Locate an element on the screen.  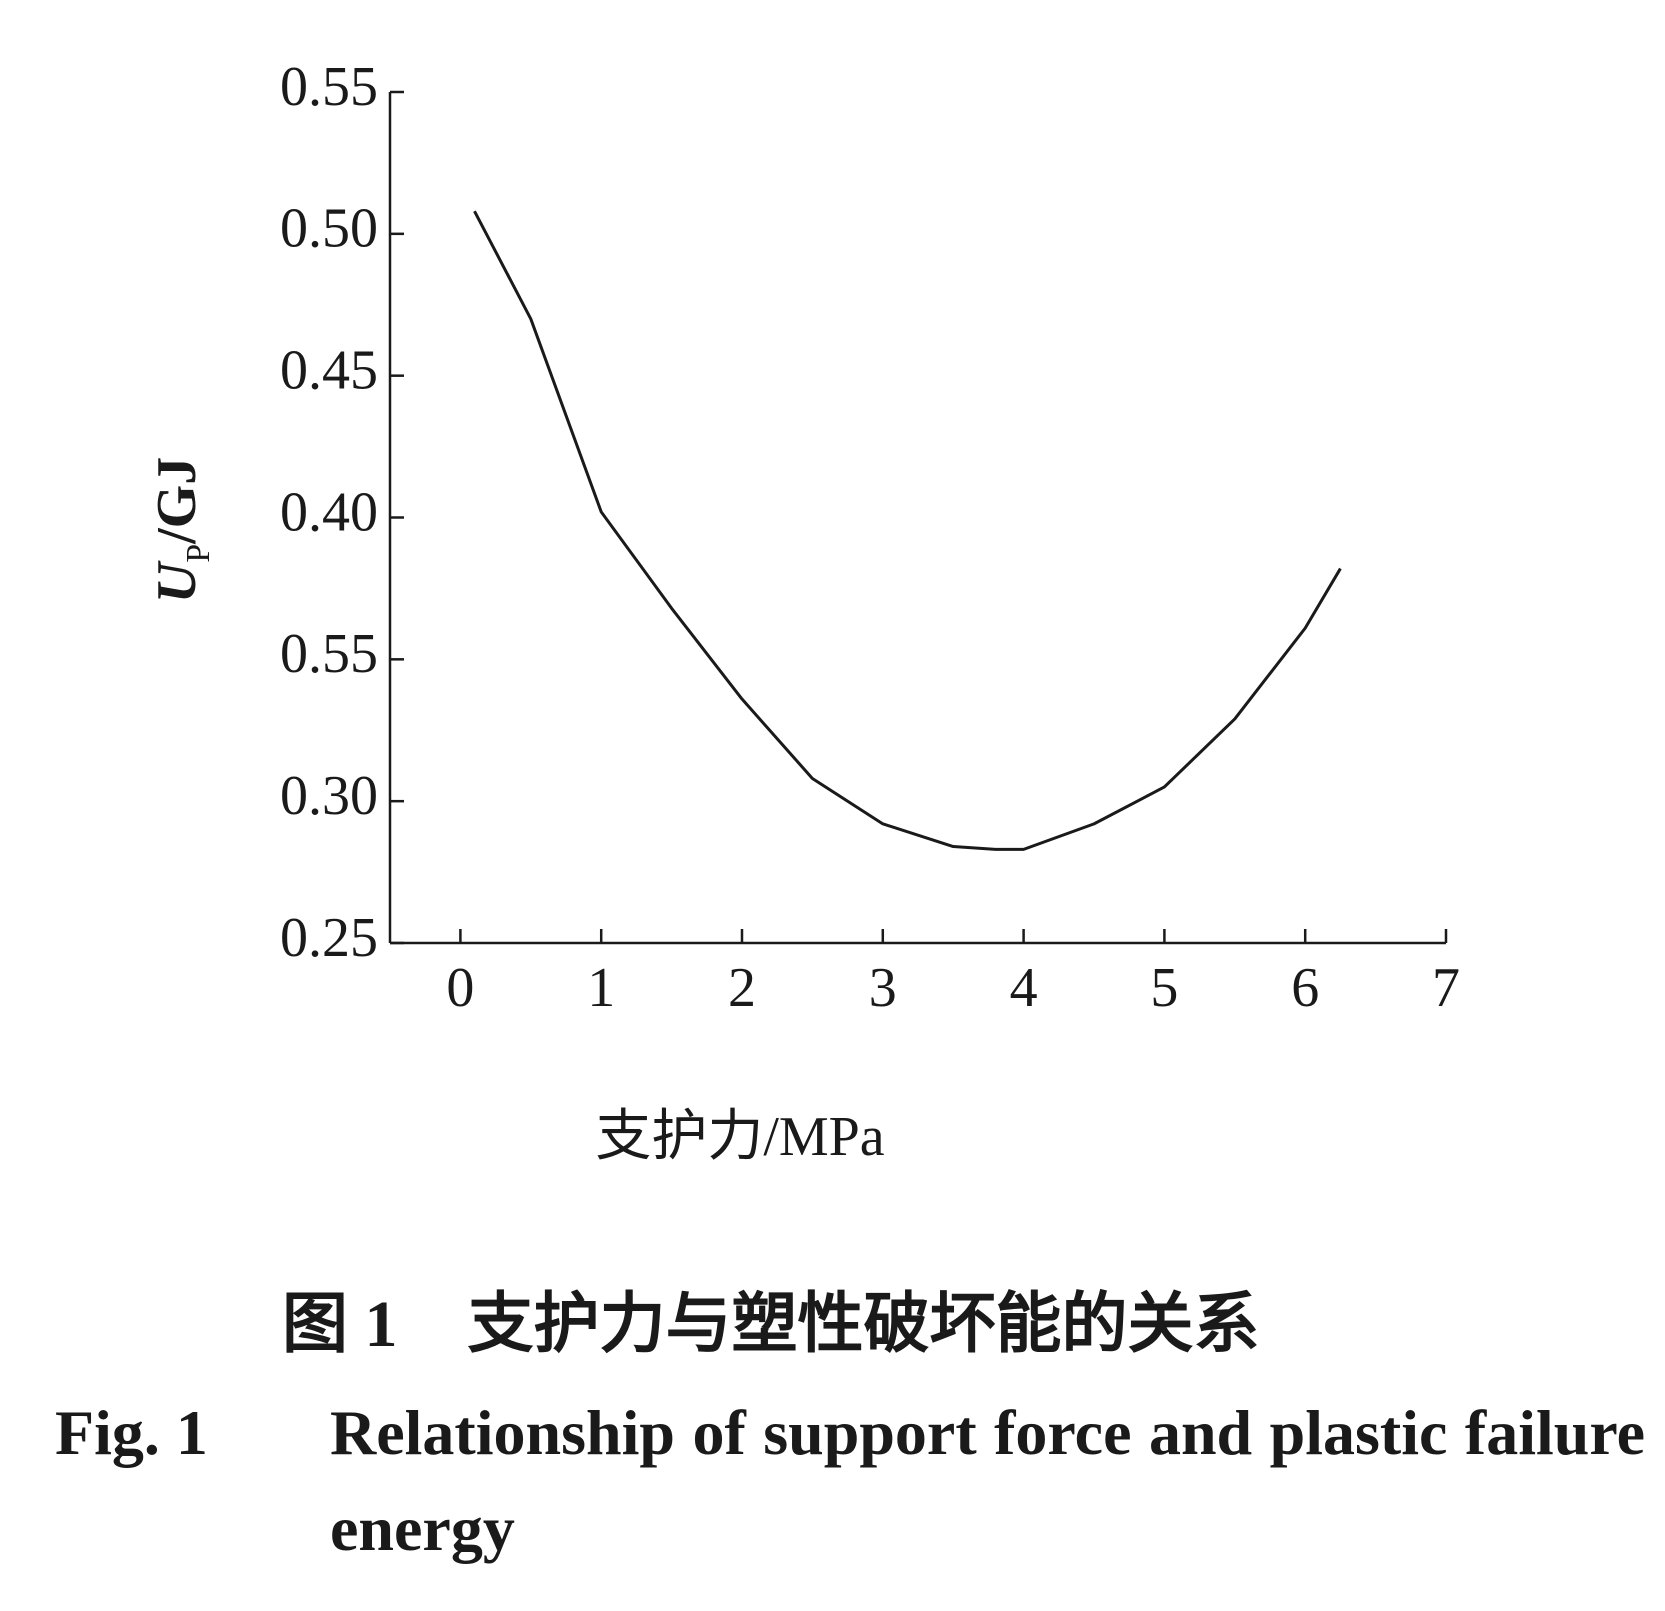
y-tick-label: 0.30 is located at coordinates (329, 796).